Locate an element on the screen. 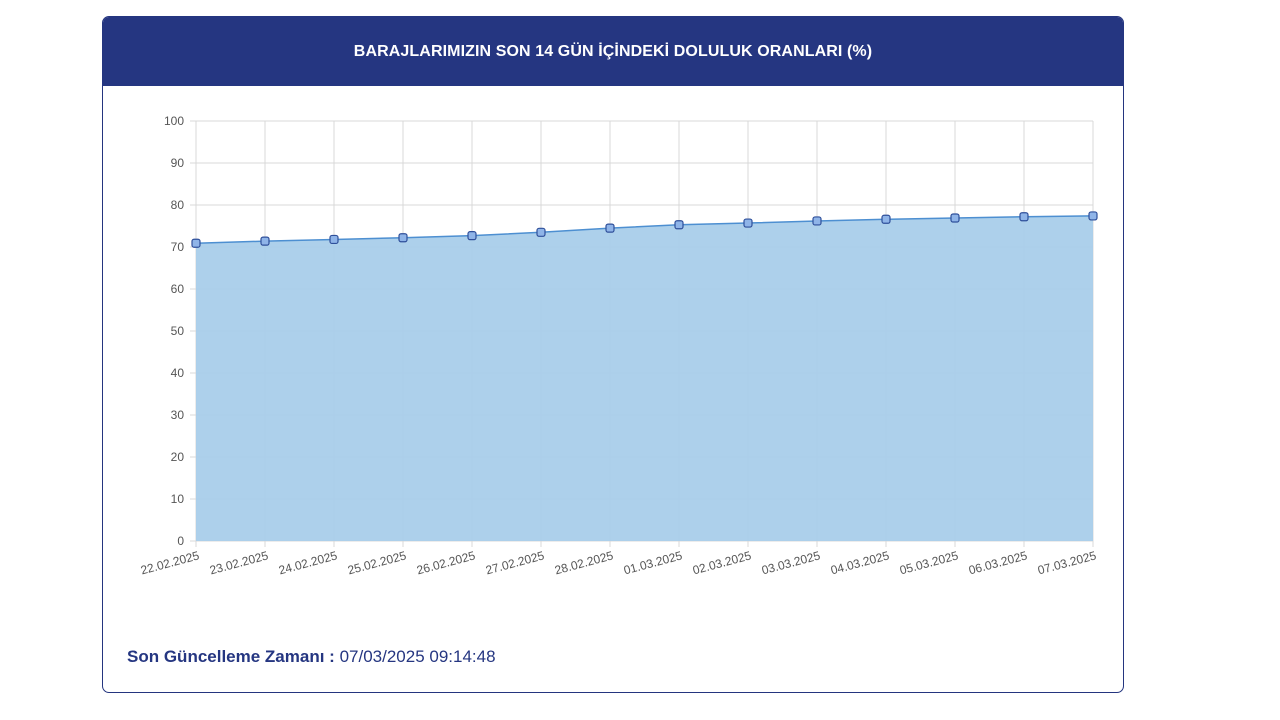 The image size is (1280, 720). last-update-value: 07/03/2025 09:14:48 is located at coordinates (417, 656).